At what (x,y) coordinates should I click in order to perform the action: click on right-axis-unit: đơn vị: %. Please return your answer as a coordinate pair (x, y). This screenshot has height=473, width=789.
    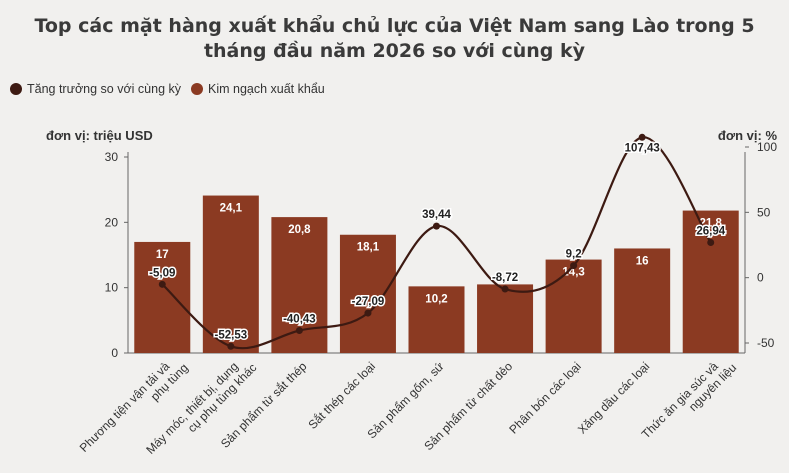
    Looking at the image, I should click on (747, 135).